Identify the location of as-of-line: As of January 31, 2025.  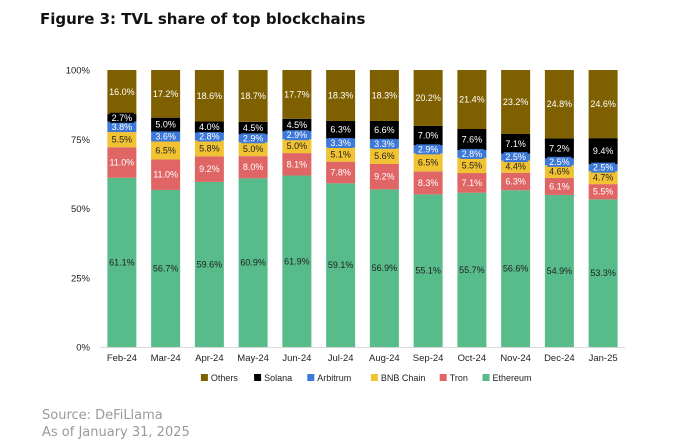
(116, 432).